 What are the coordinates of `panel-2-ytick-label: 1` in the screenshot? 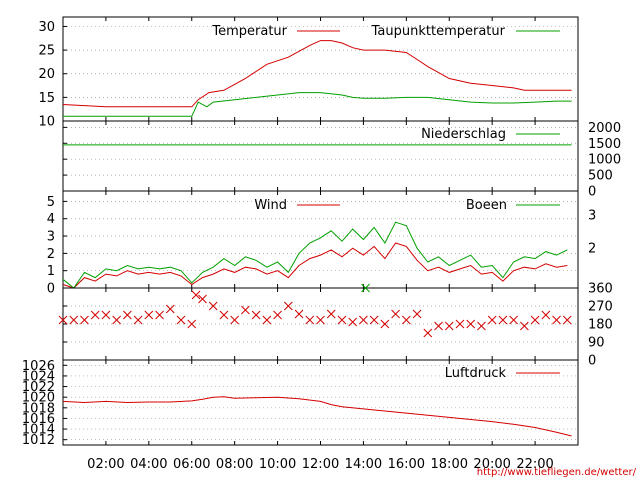 It's located at (51, 271).